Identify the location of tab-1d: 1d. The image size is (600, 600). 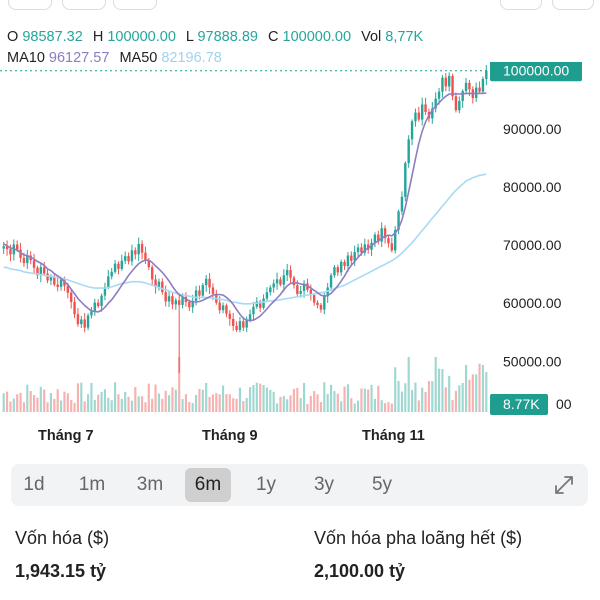
(34, 484).